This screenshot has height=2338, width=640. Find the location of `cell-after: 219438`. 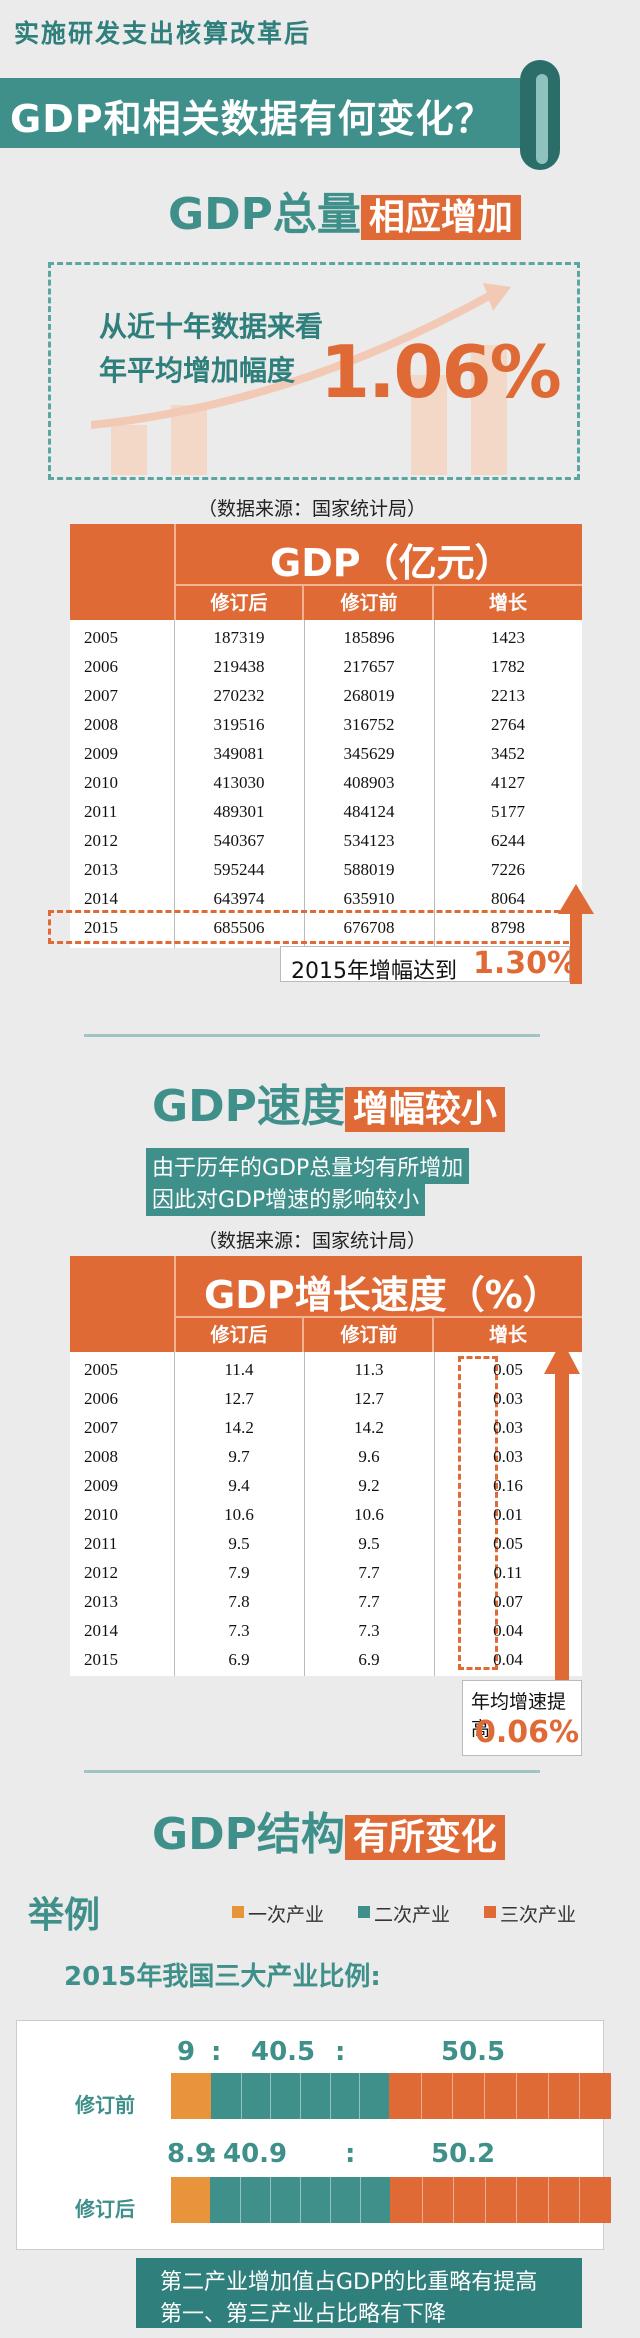

cell-after: 219438 is located at coordinates (239, 666).